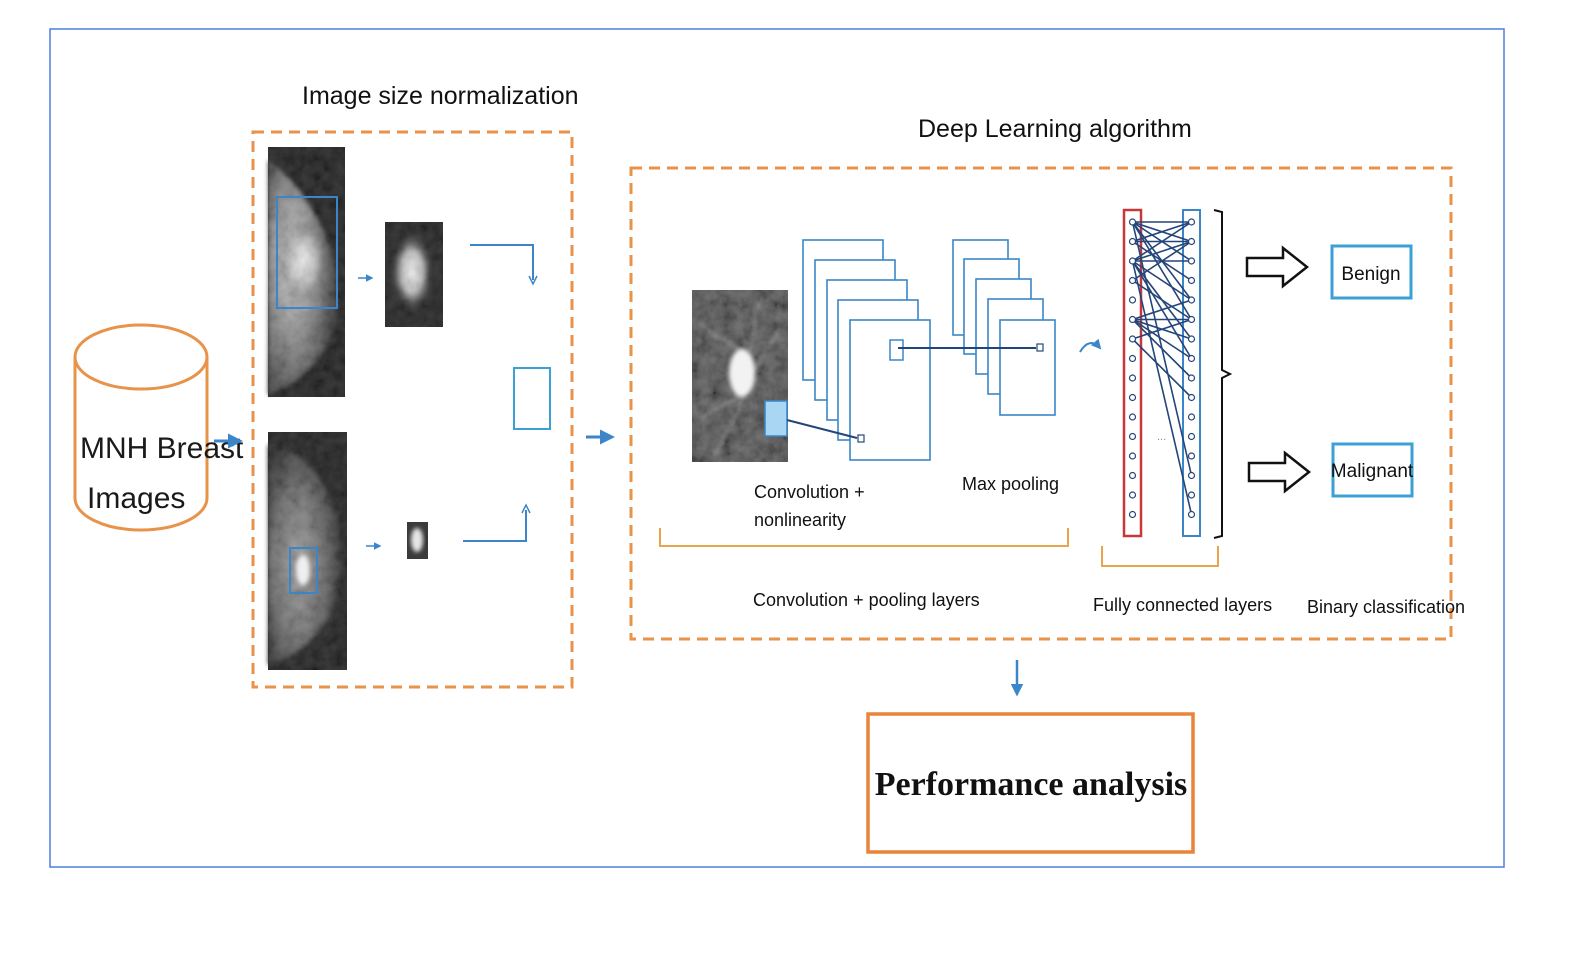 Image resolution: width=1580 pixels, height=953 pixels. Describe the element at coordinates (532, 398) in the screenshot. I see `normalized-image-box` at that location.